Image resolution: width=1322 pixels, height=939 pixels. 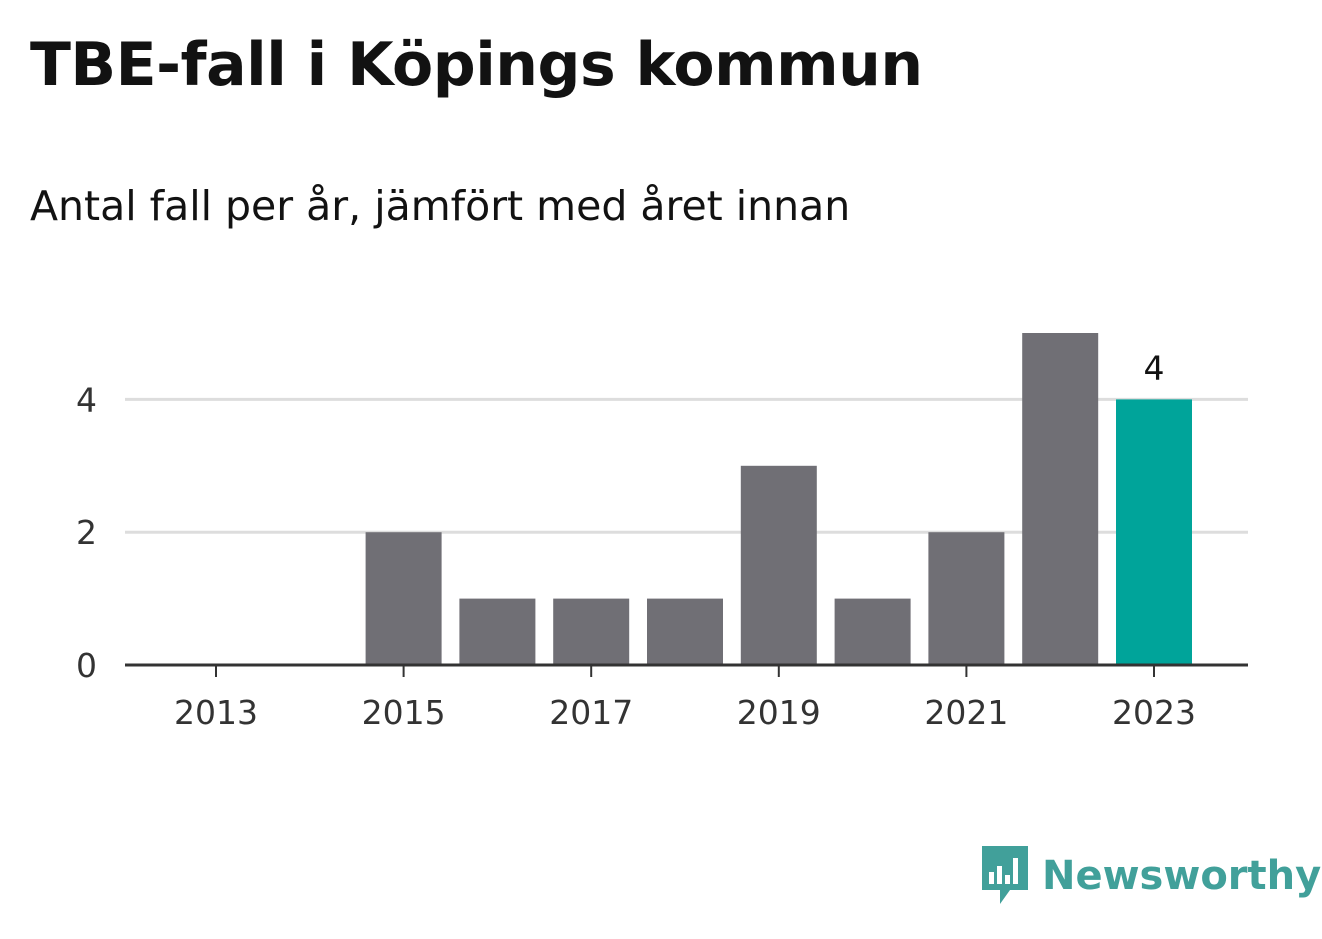 What do you see at coordinates (591, 712) in the screenshot?
I see `x-tick-label: 2017` at bounding box center [591, 712].